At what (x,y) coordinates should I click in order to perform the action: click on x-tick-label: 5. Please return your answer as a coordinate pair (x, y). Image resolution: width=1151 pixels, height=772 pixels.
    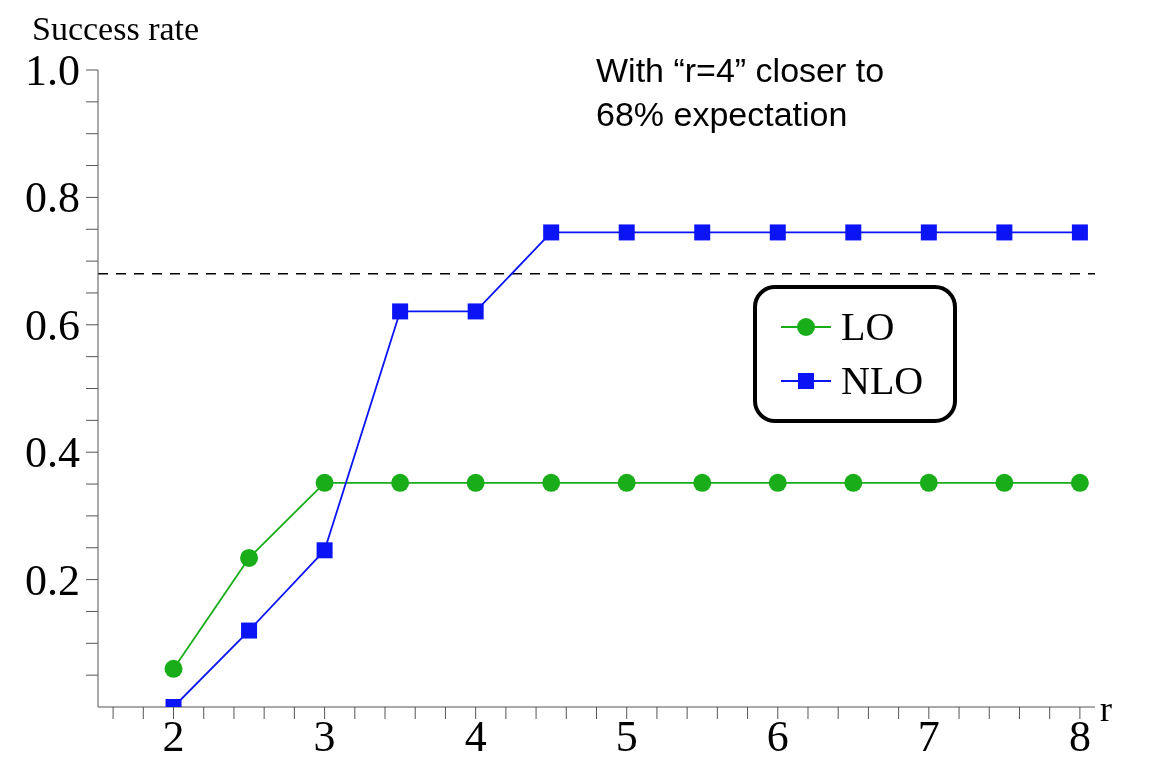
    Looking at the image, I should click on (626, 736).